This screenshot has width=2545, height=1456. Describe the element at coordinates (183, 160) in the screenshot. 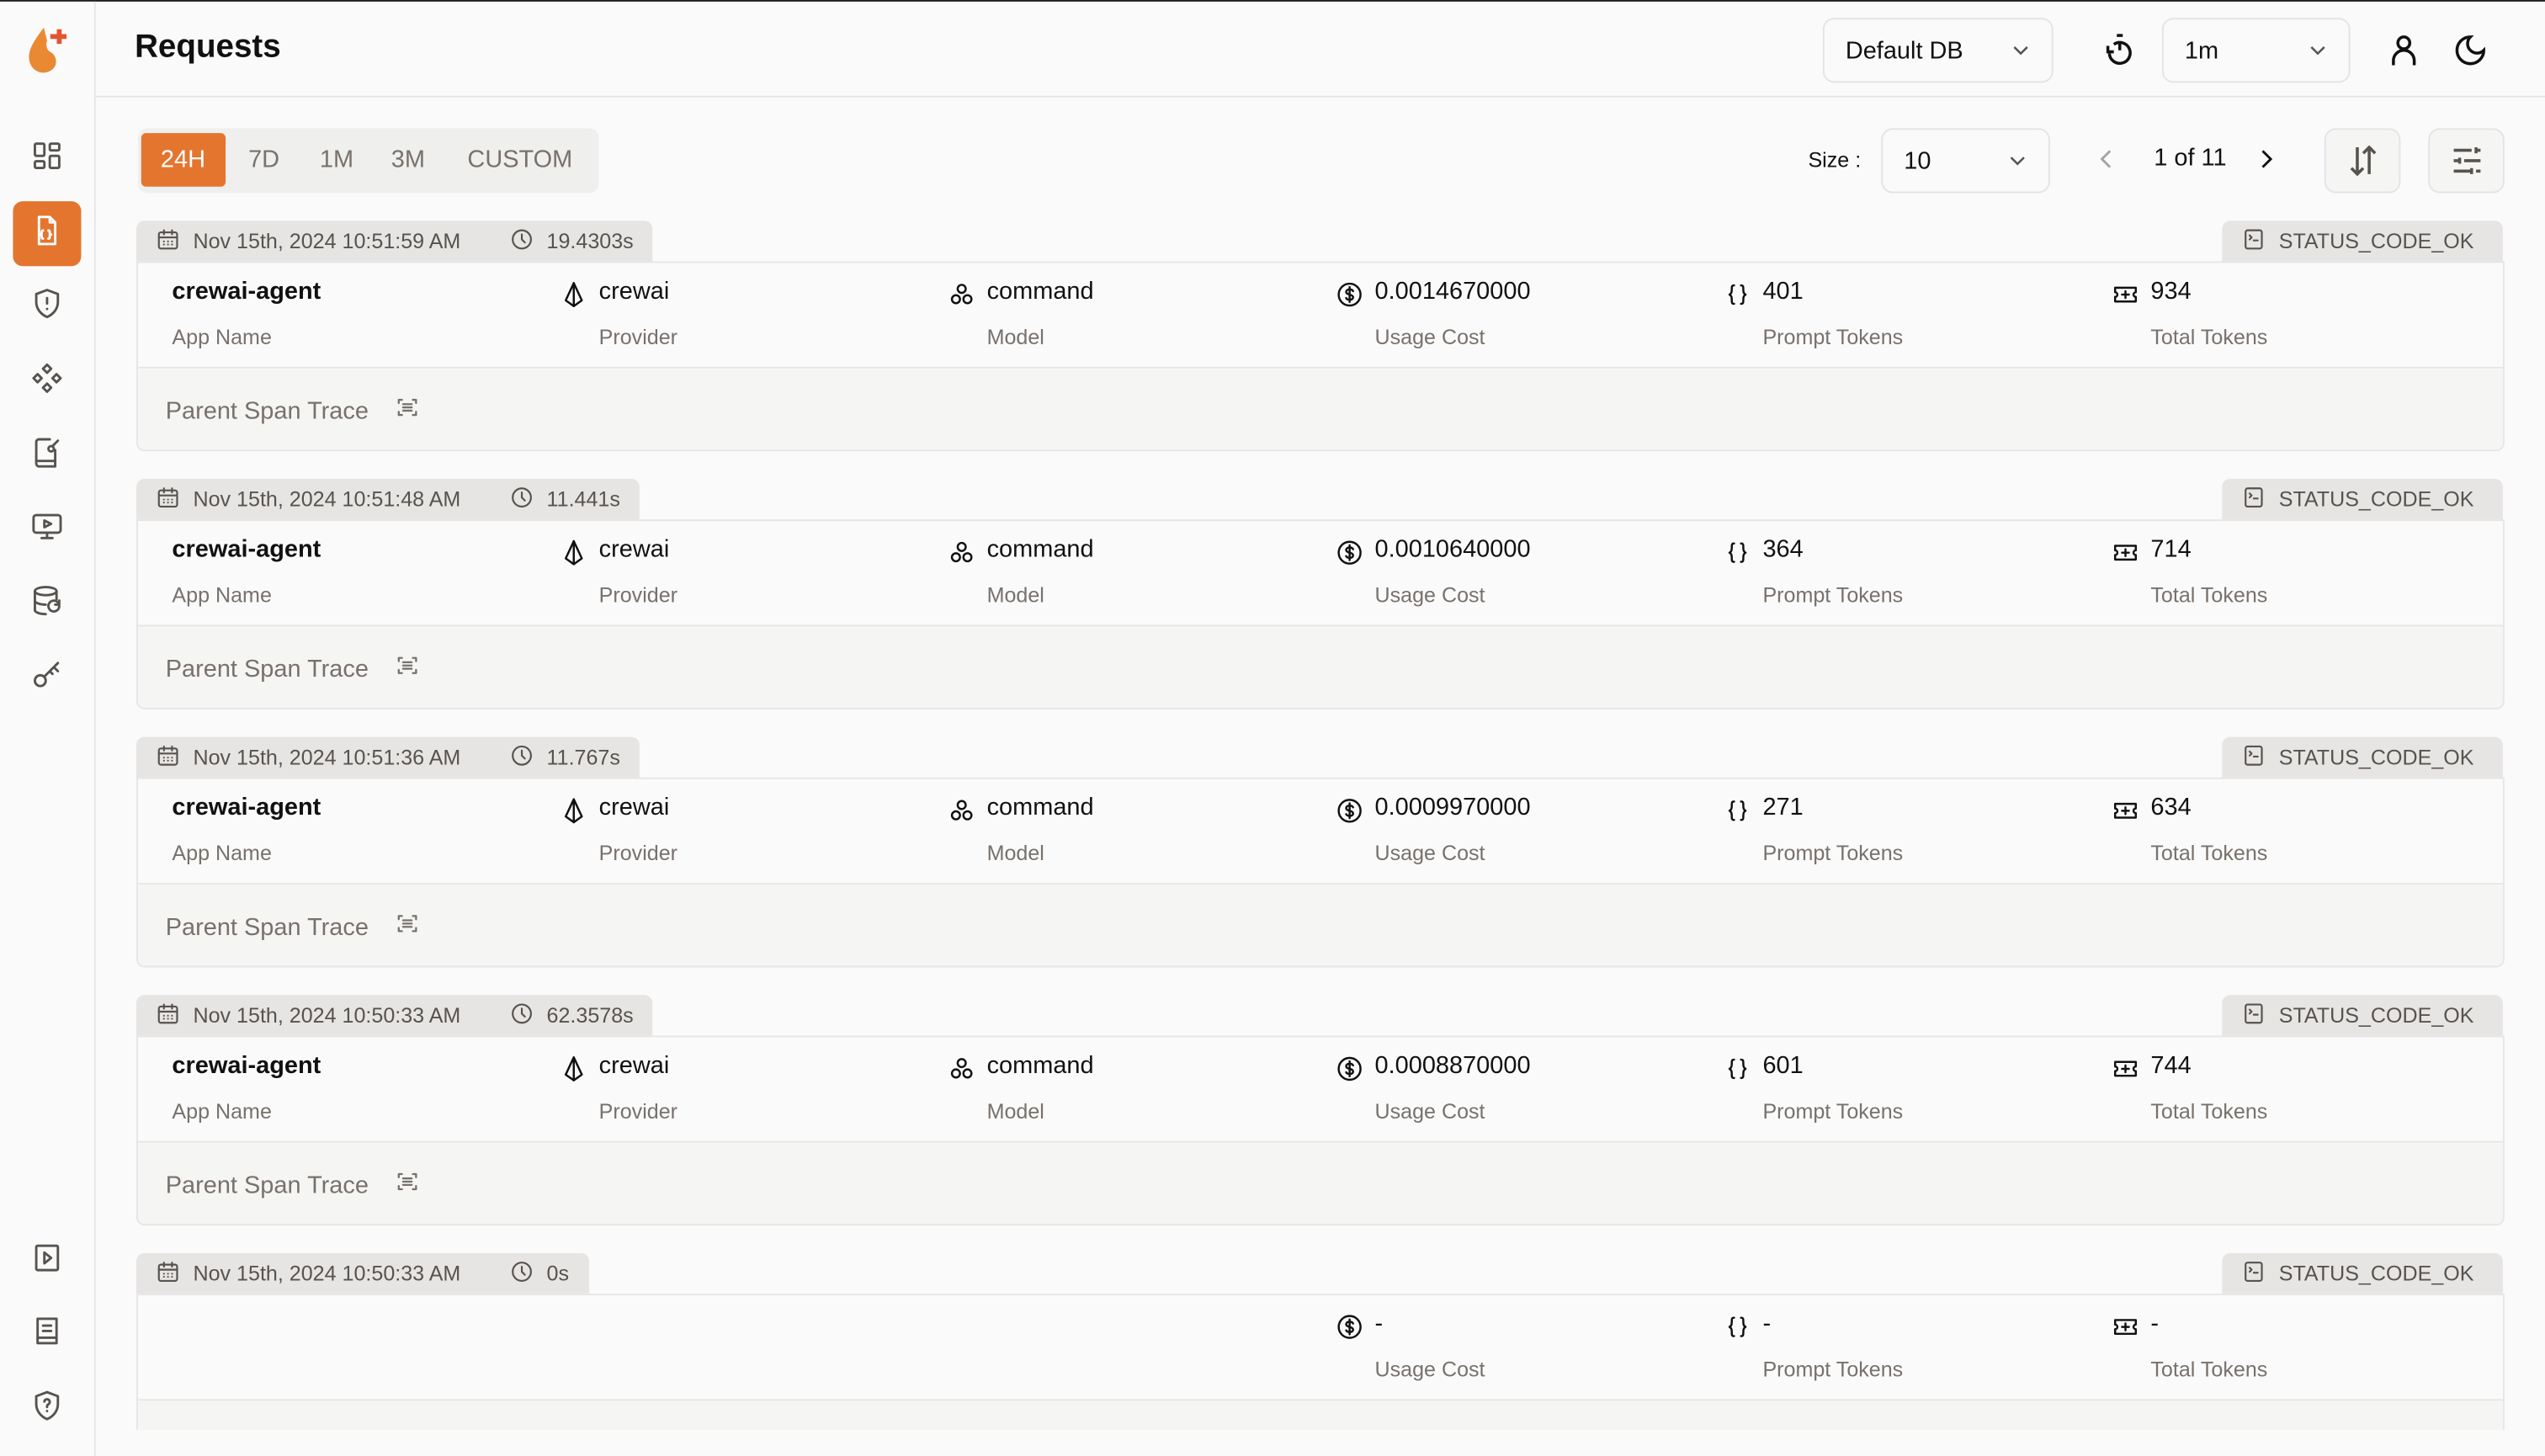

I see `tab-24h: 24H` at that location.